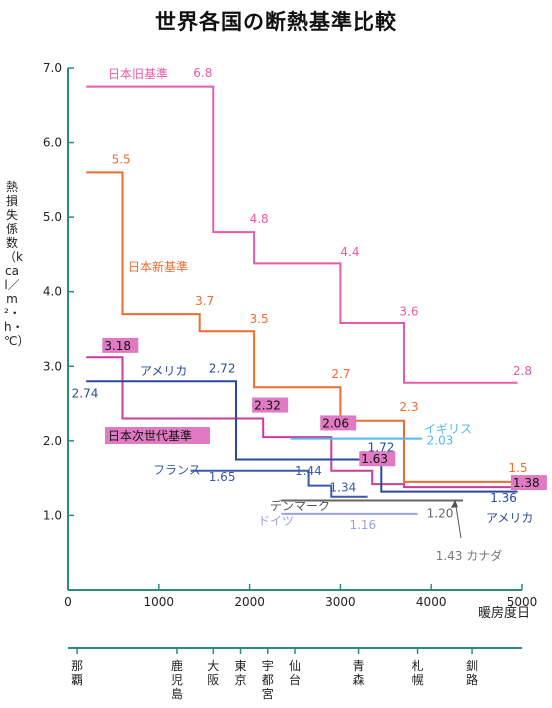  What do you see at coordinates (222, 368) in the screenshot?
I see `data-label: 2.72` at bounding box center [222, 368].